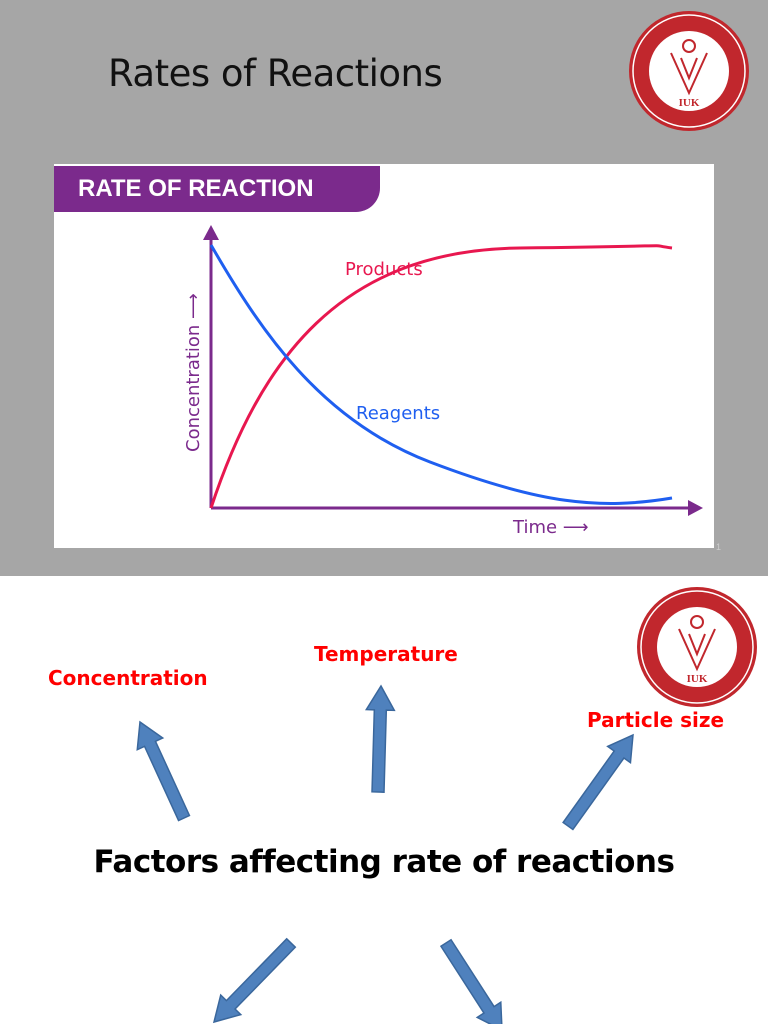  Describe the element at coordinates (656, 720) in the screenshot. I see `factor-particle-size: Particle size` at that location.